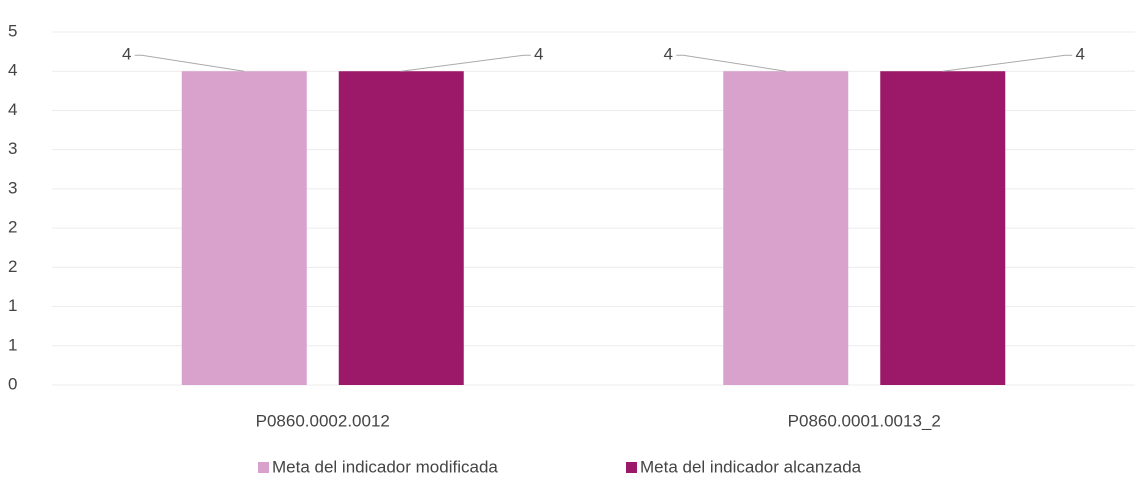 The image size is (1135, 483). What do you see at coordinates (864, 420) in the screenshot?
I see `x-tick-label: P0860.0001.0013_2` at bounding box center [864, 420].